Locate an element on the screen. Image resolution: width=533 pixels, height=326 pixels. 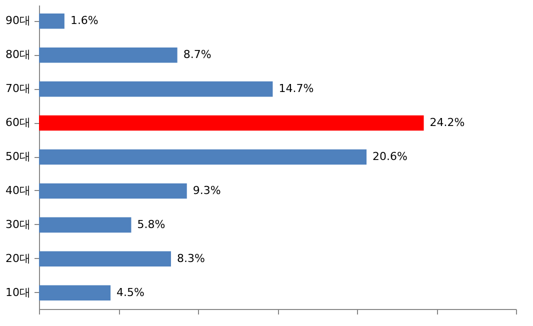
y-tick-label: 30대 is located at coordinates (18, 224).